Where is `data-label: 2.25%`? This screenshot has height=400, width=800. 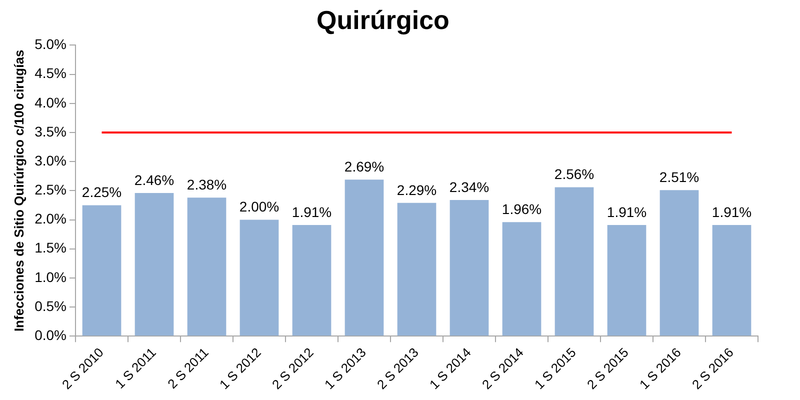
data-label: 2.25% is located at coordinates (102, 192).